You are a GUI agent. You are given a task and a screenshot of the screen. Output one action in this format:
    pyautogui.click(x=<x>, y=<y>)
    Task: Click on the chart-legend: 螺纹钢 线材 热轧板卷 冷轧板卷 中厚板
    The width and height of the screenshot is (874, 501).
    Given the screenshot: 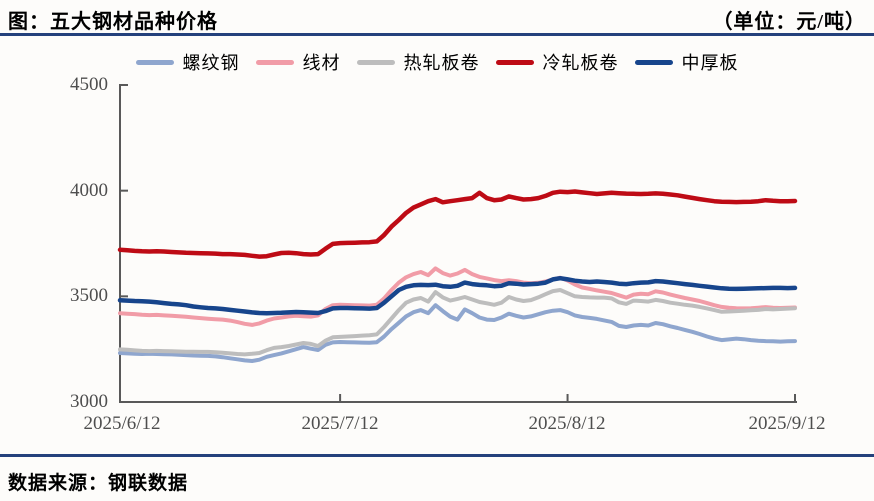 What is the action you would take?
    pyautogui.click(x=437, y=62)
    